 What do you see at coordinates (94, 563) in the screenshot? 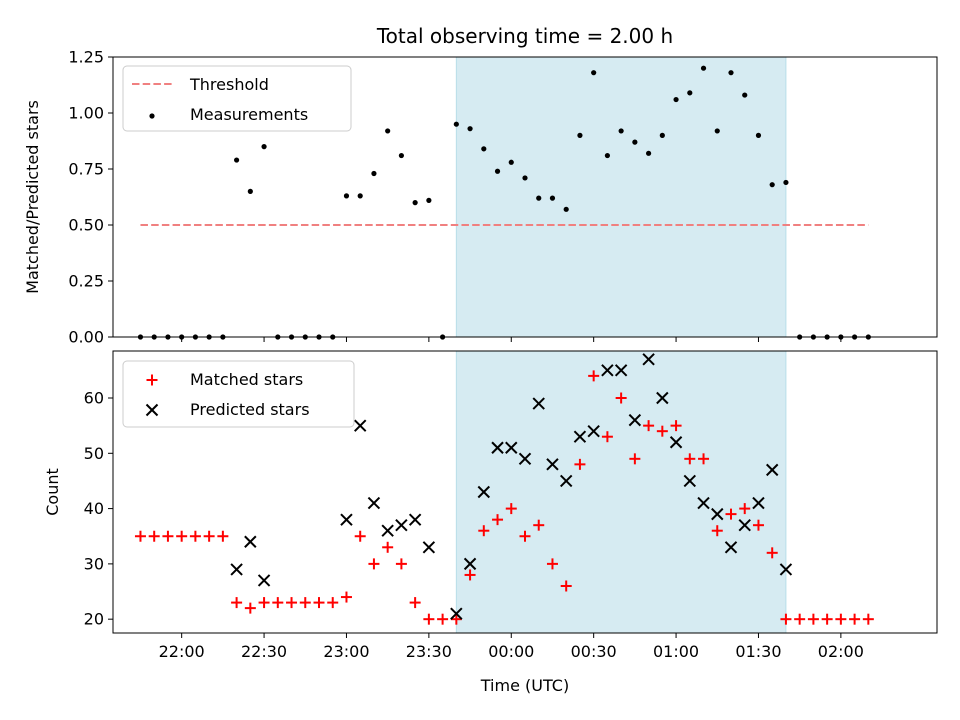
I see `bottom-y-tick-label: 30` at bounding box center [94, 563].